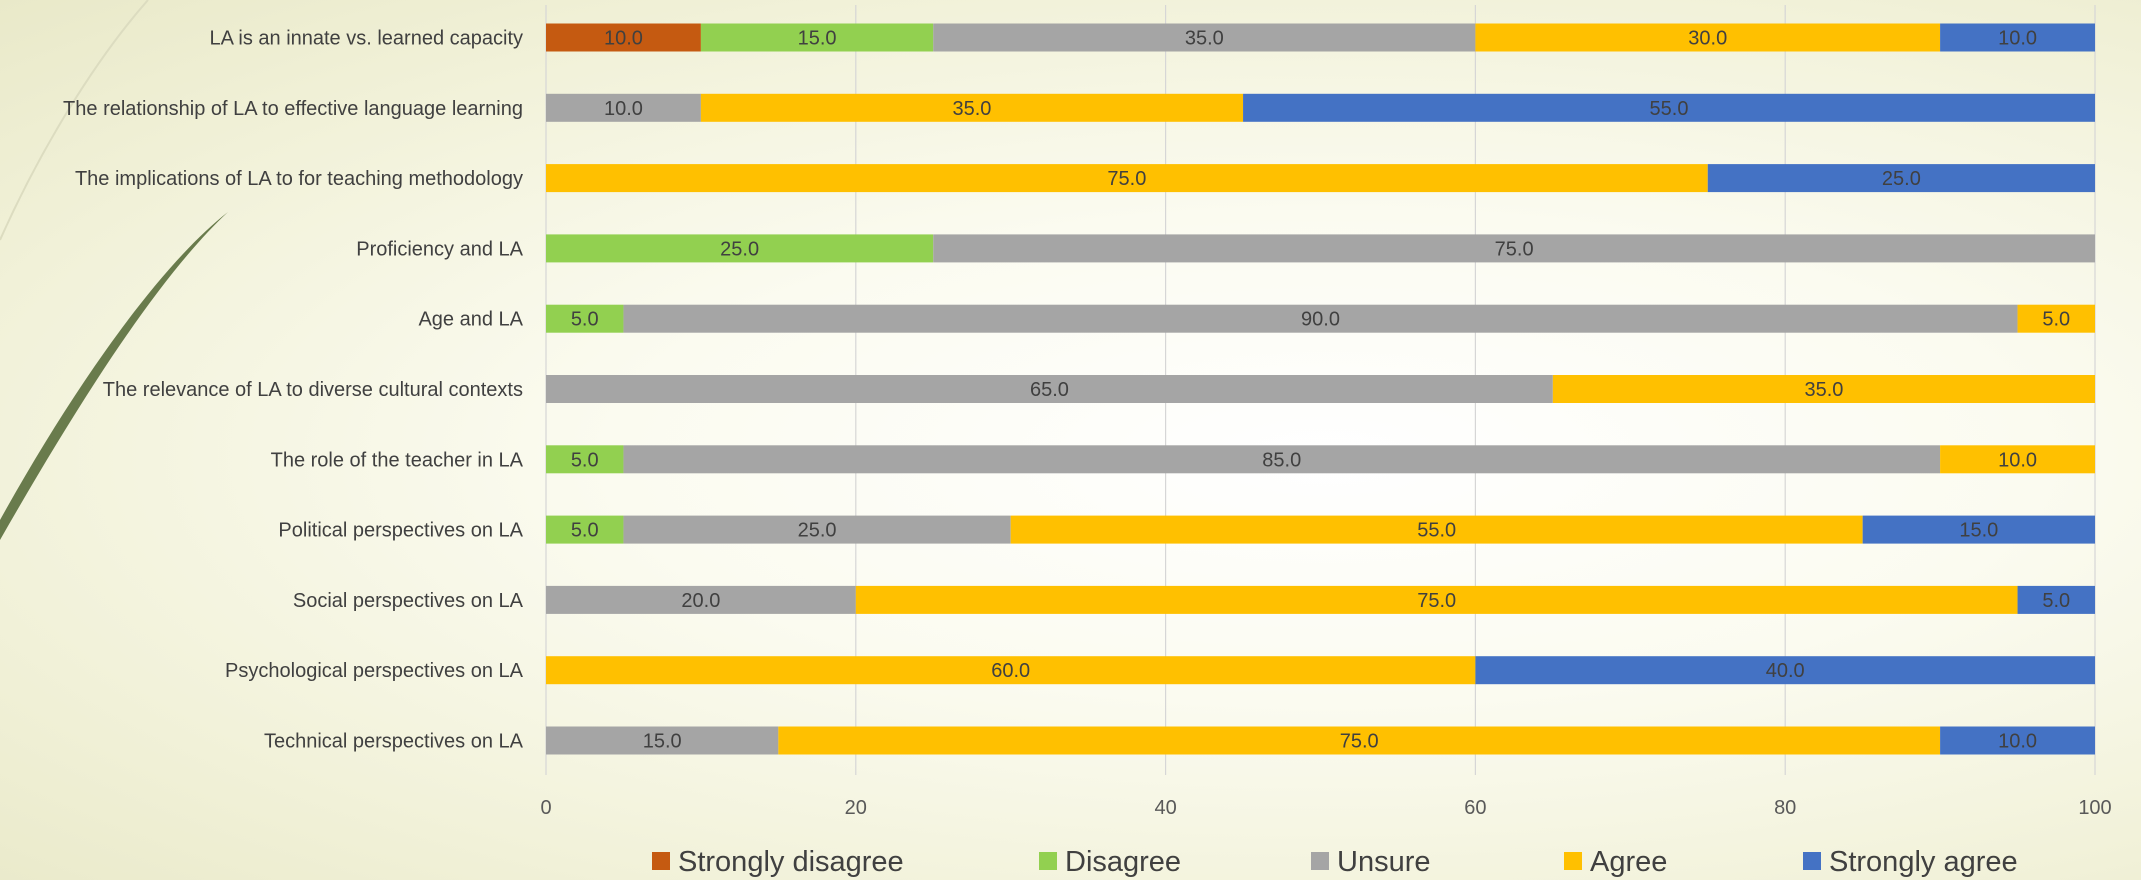  I want to click on data-label: 85.0, so click(1281, 460).